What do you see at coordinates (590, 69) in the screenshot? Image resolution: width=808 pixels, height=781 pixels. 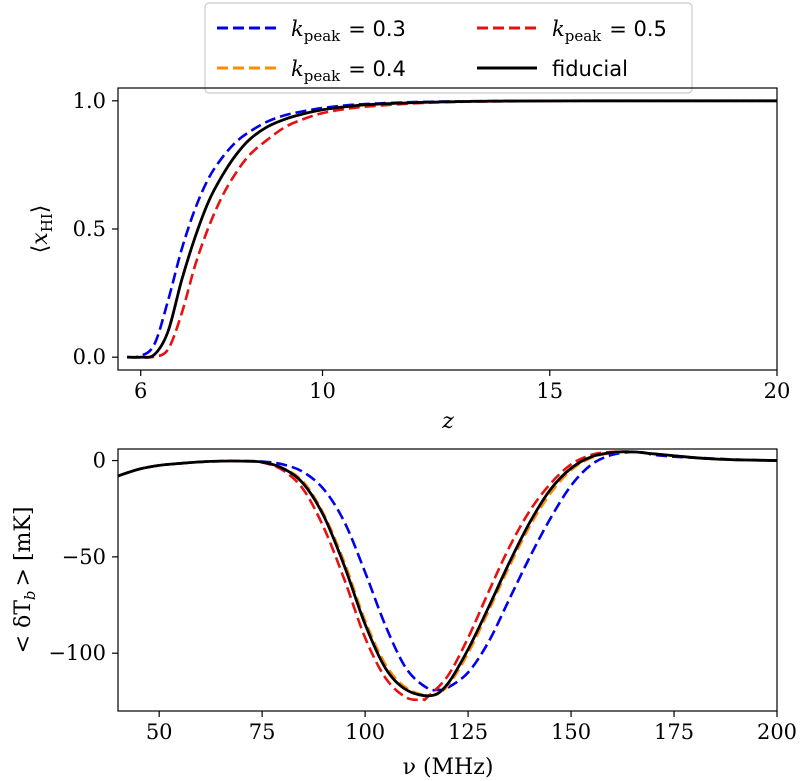 I see `legend-label-fiducial: fiducial` at bounding box center [590, 69].